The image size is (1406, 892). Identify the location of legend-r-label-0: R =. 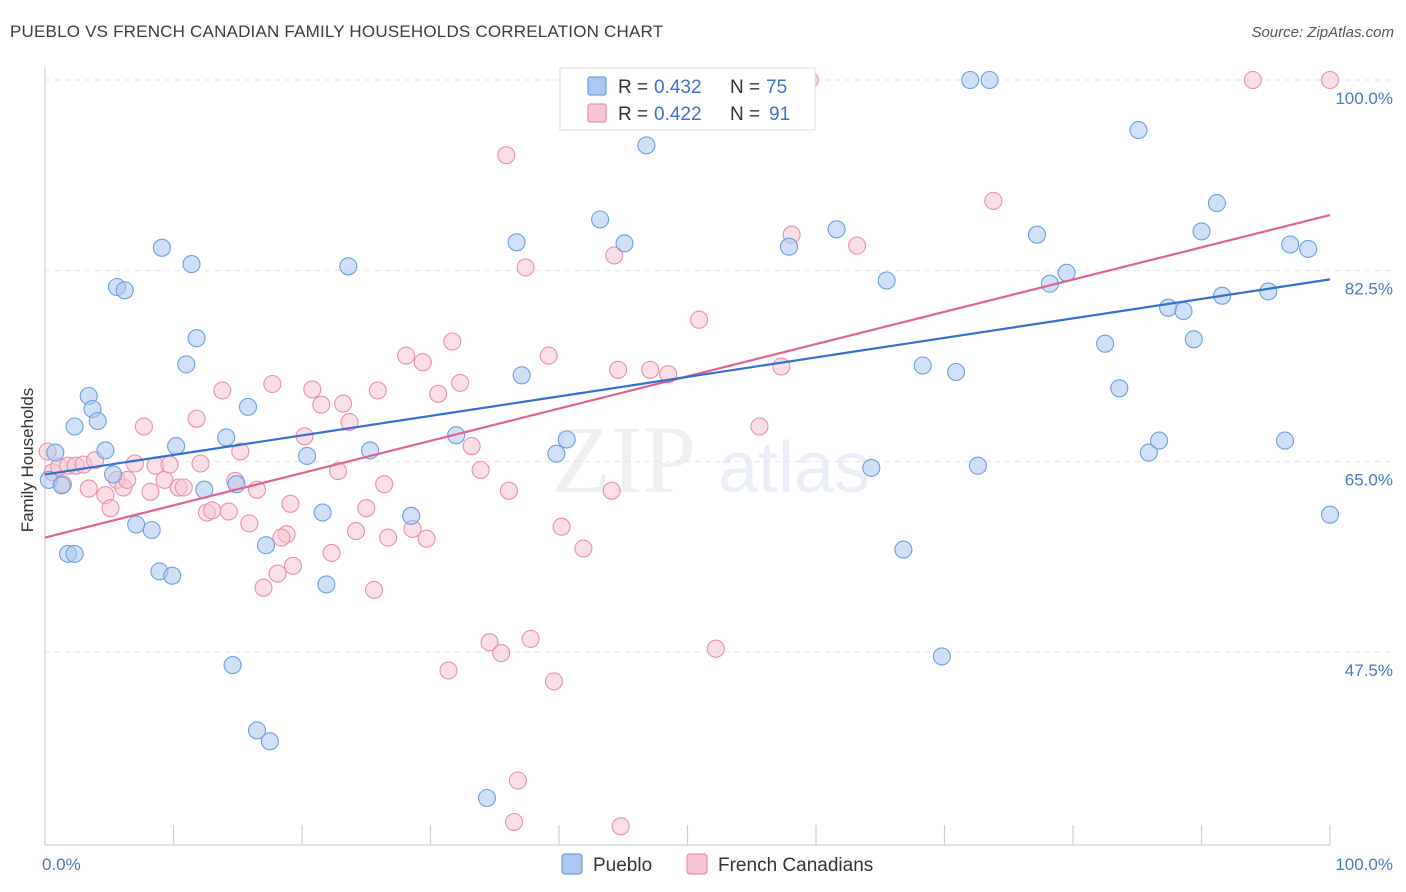
(633, 87).